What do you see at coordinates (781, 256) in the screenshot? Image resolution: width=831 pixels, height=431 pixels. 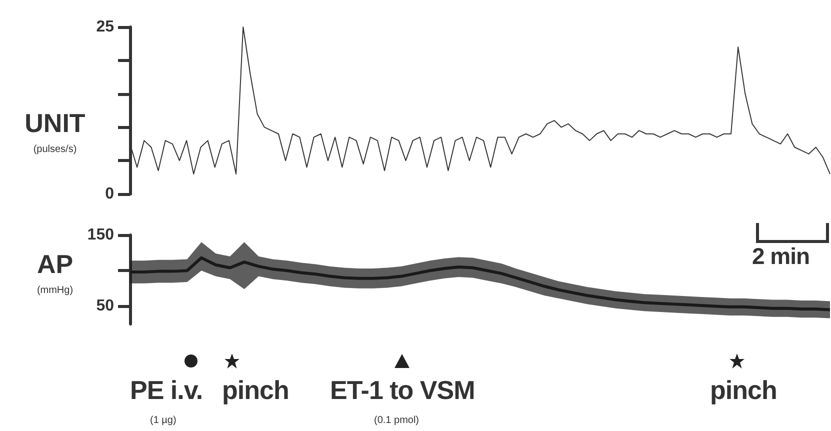 I see `annotation: 2 min` at bounding box center [781, 256].